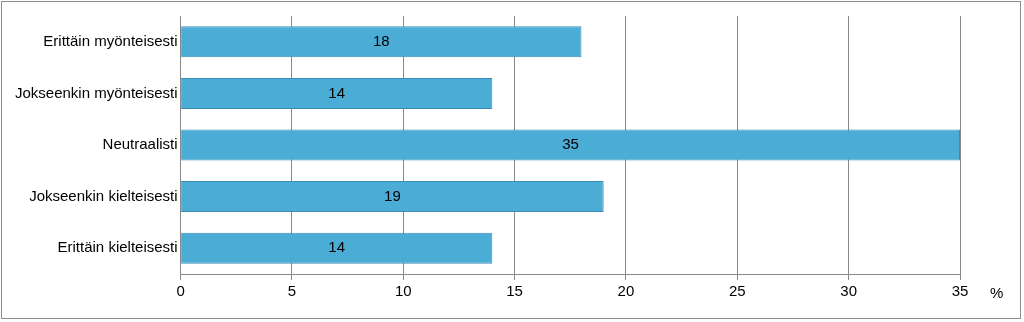 The width and height of the screenshot is (1024, 322). Describe the element at coordinates (570, 144) in the screenshot. I see `data-label: 35` at that location.